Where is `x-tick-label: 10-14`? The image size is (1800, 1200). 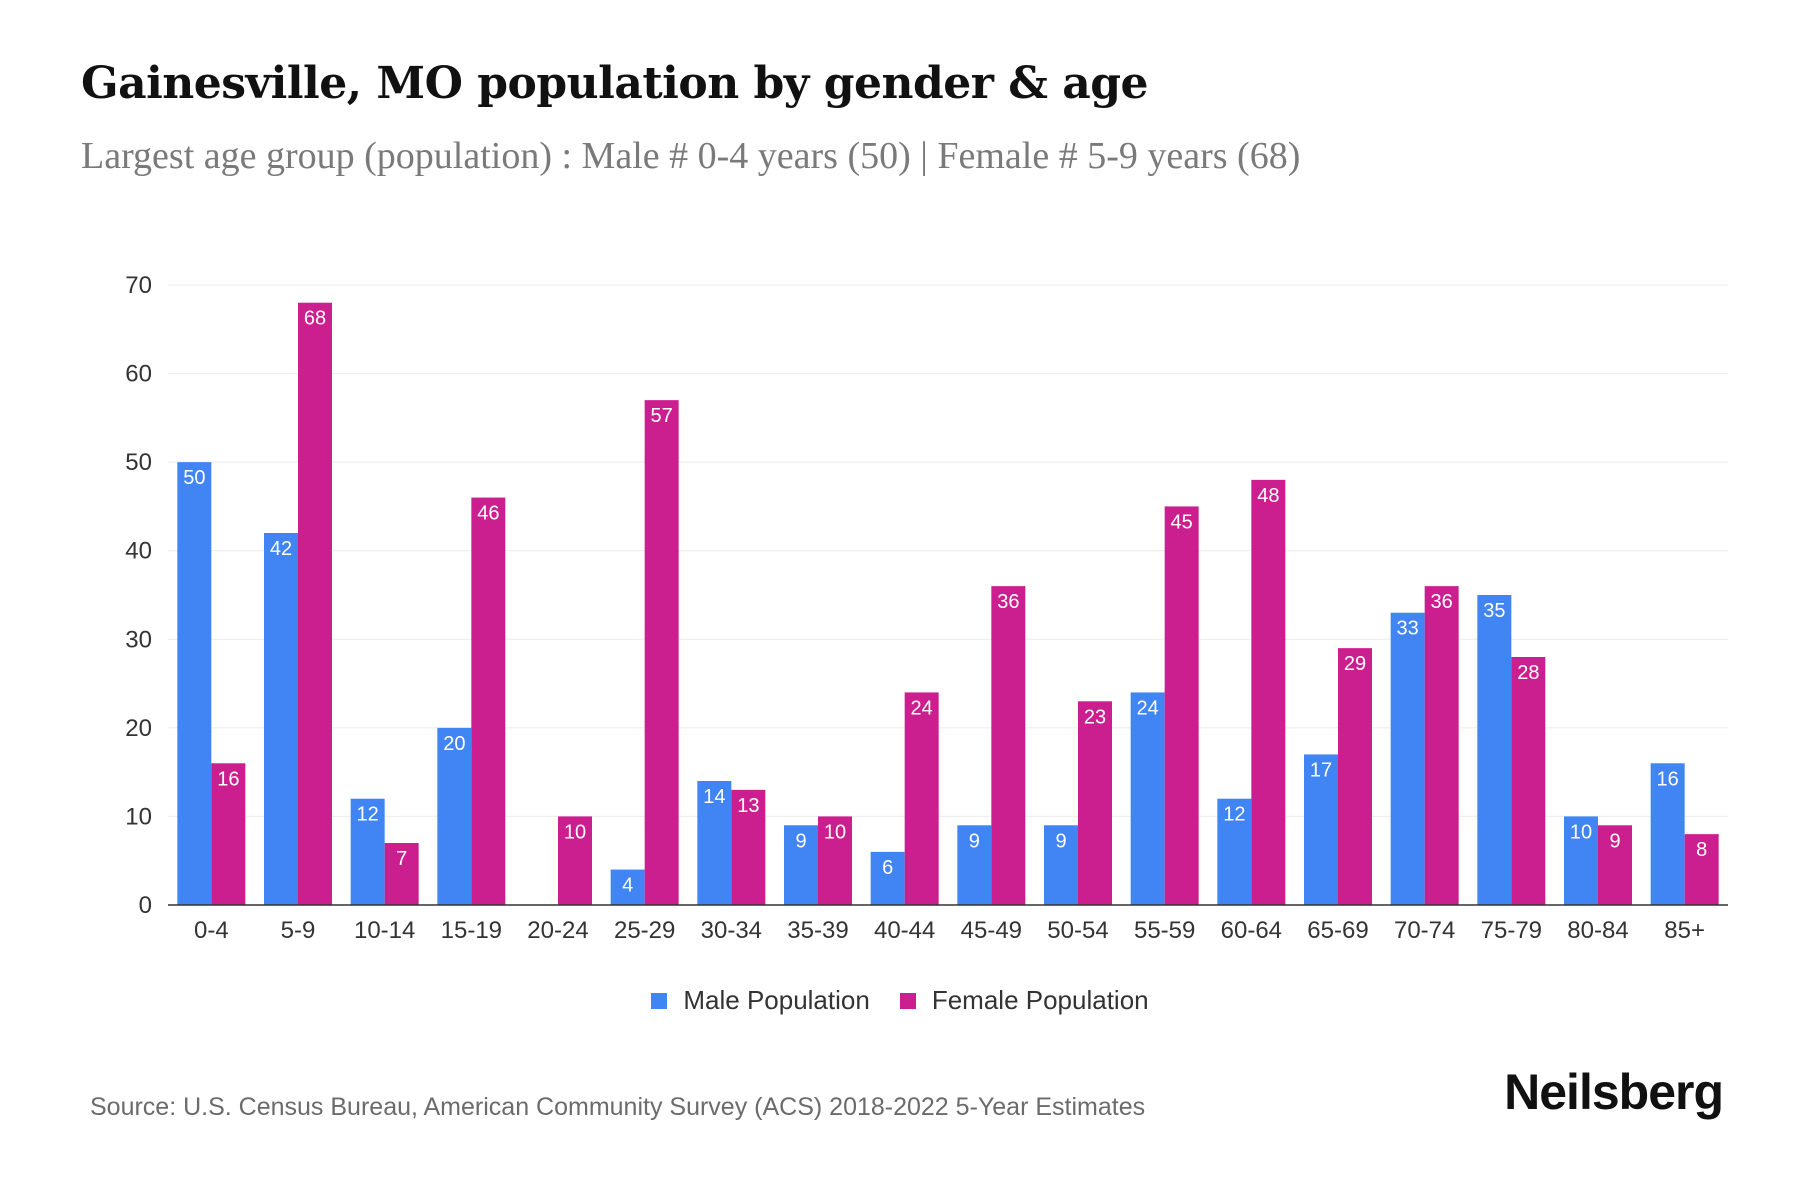
x-tick-label: 10-14 is located at coordinates (384, 930).